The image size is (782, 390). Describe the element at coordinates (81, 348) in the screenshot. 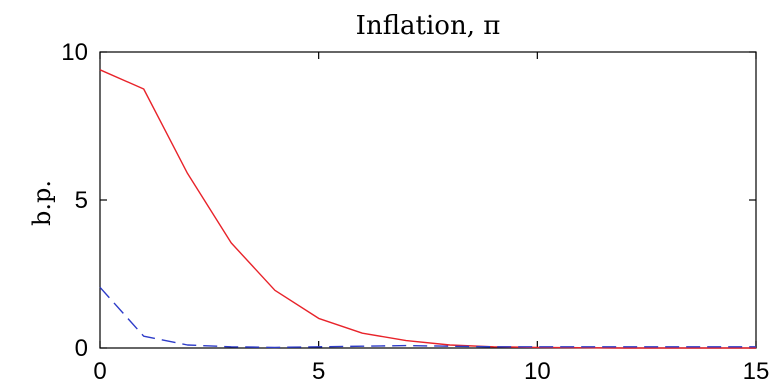

I see `y-tick-label: 0` at that location.